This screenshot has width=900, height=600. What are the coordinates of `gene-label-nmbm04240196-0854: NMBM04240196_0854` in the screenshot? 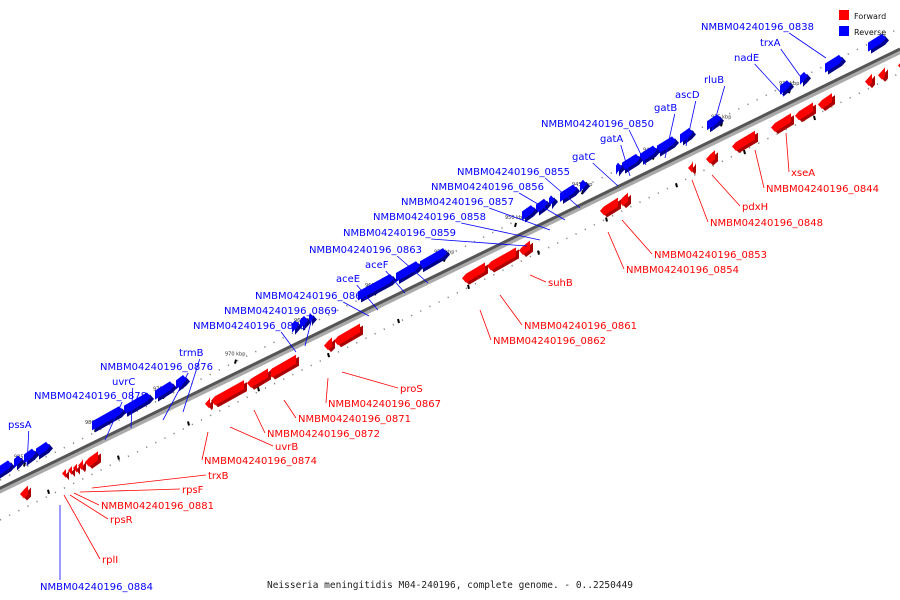 It's located at (682, 270).